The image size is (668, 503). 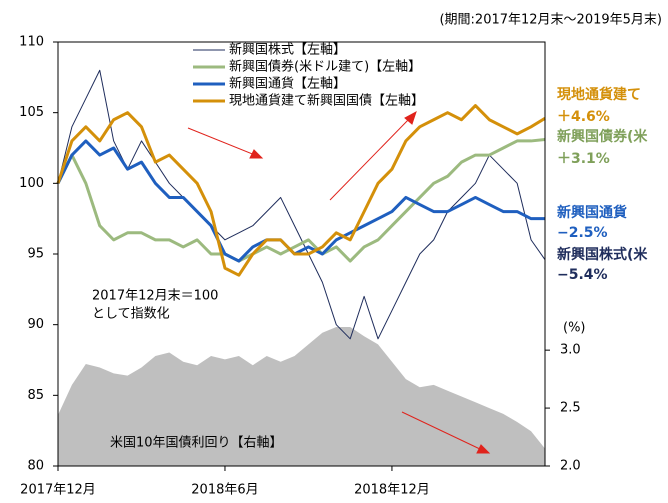 What do you see at coordinates (224, 490) in the screenshot?
I see `x-tick-label: 2018年6月` at bounding box center [224, 490].